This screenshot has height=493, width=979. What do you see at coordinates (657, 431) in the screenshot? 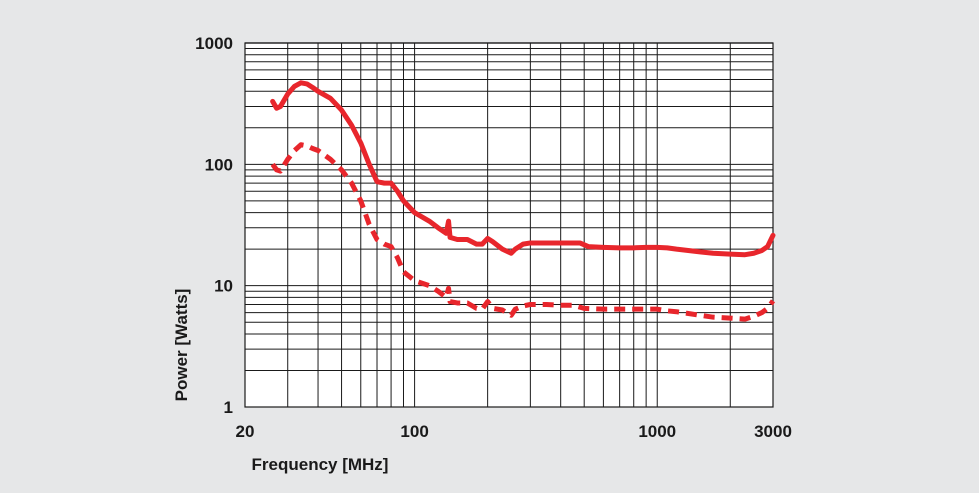
I see `x-tick-label: 1000` at bounding box center [657, 431].